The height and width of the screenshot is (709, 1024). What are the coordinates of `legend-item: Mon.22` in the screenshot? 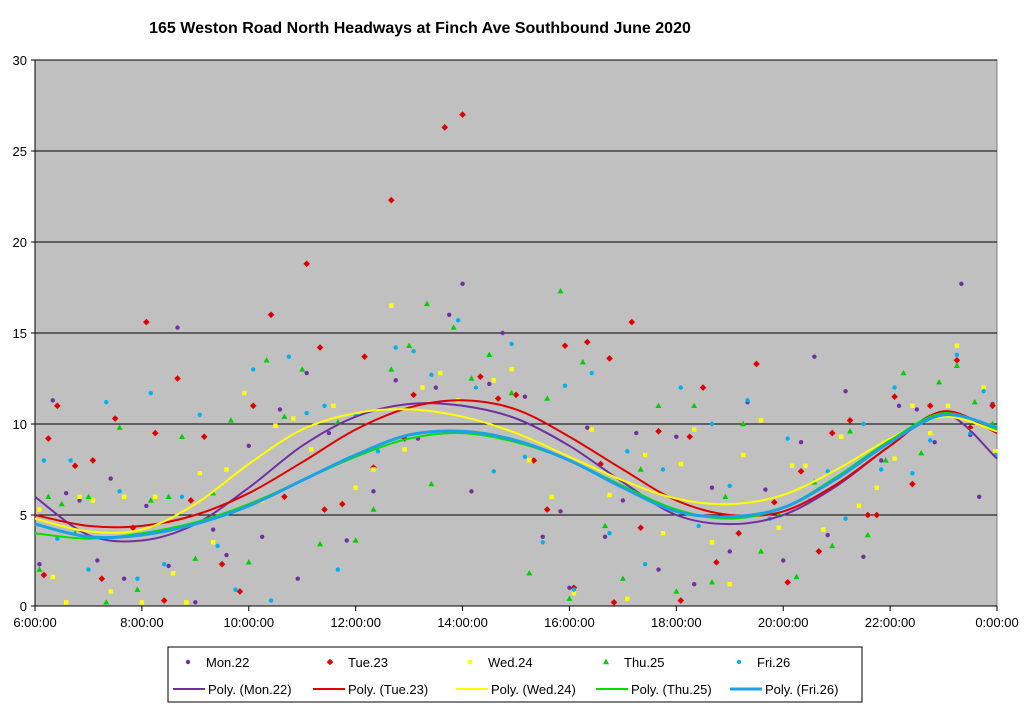 It's located at (217, 662).